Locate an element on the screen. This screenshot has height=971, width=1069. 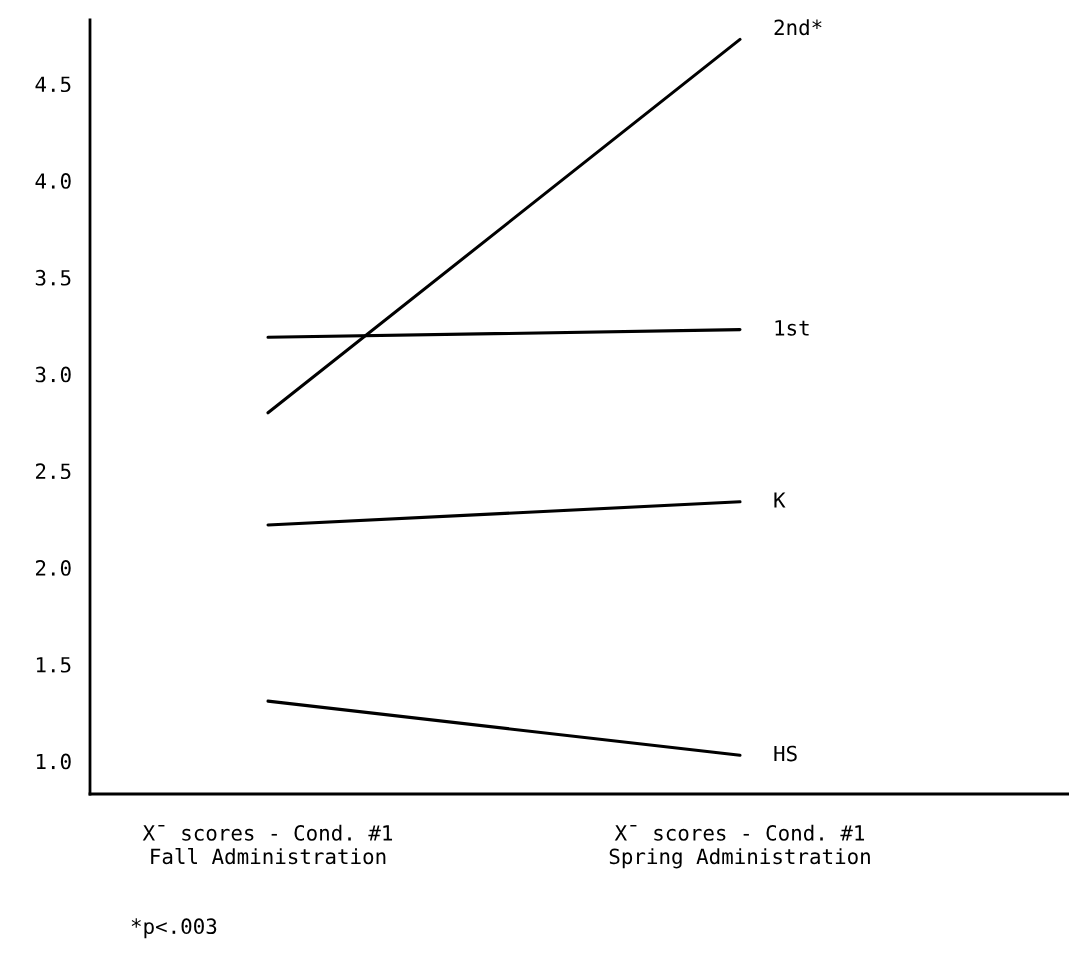
series-label: 1st is located at coordinates (792, 328).